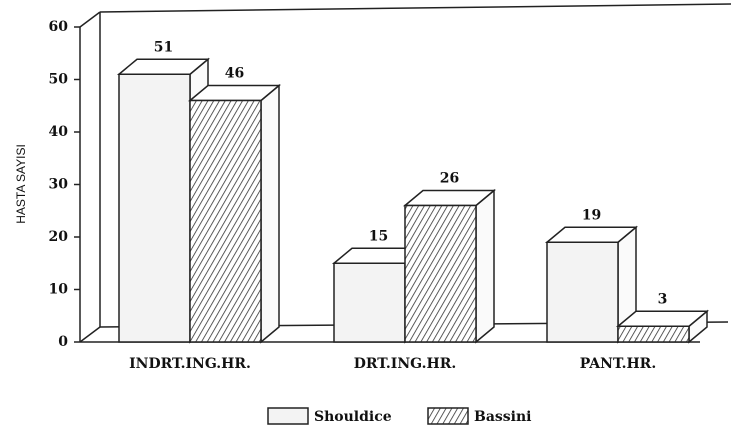 The height and width of the screenshot is (435, 731). Describe the element at coordinates (405, 364) in the screenshot. I see `x-tick-label: DRT.ING.HR.` at that location.